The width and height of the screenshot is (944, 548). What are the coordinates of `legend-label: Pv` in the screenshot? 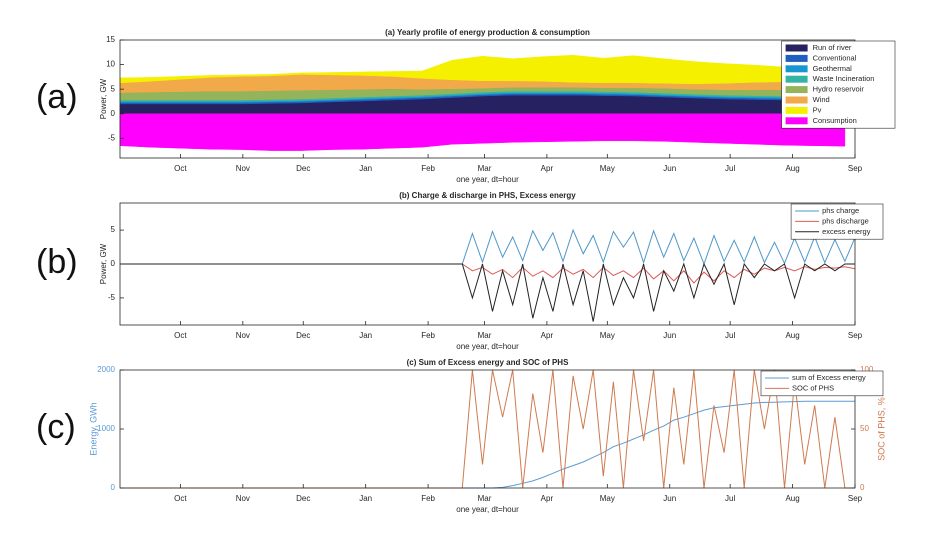 It's located at (817, 109).